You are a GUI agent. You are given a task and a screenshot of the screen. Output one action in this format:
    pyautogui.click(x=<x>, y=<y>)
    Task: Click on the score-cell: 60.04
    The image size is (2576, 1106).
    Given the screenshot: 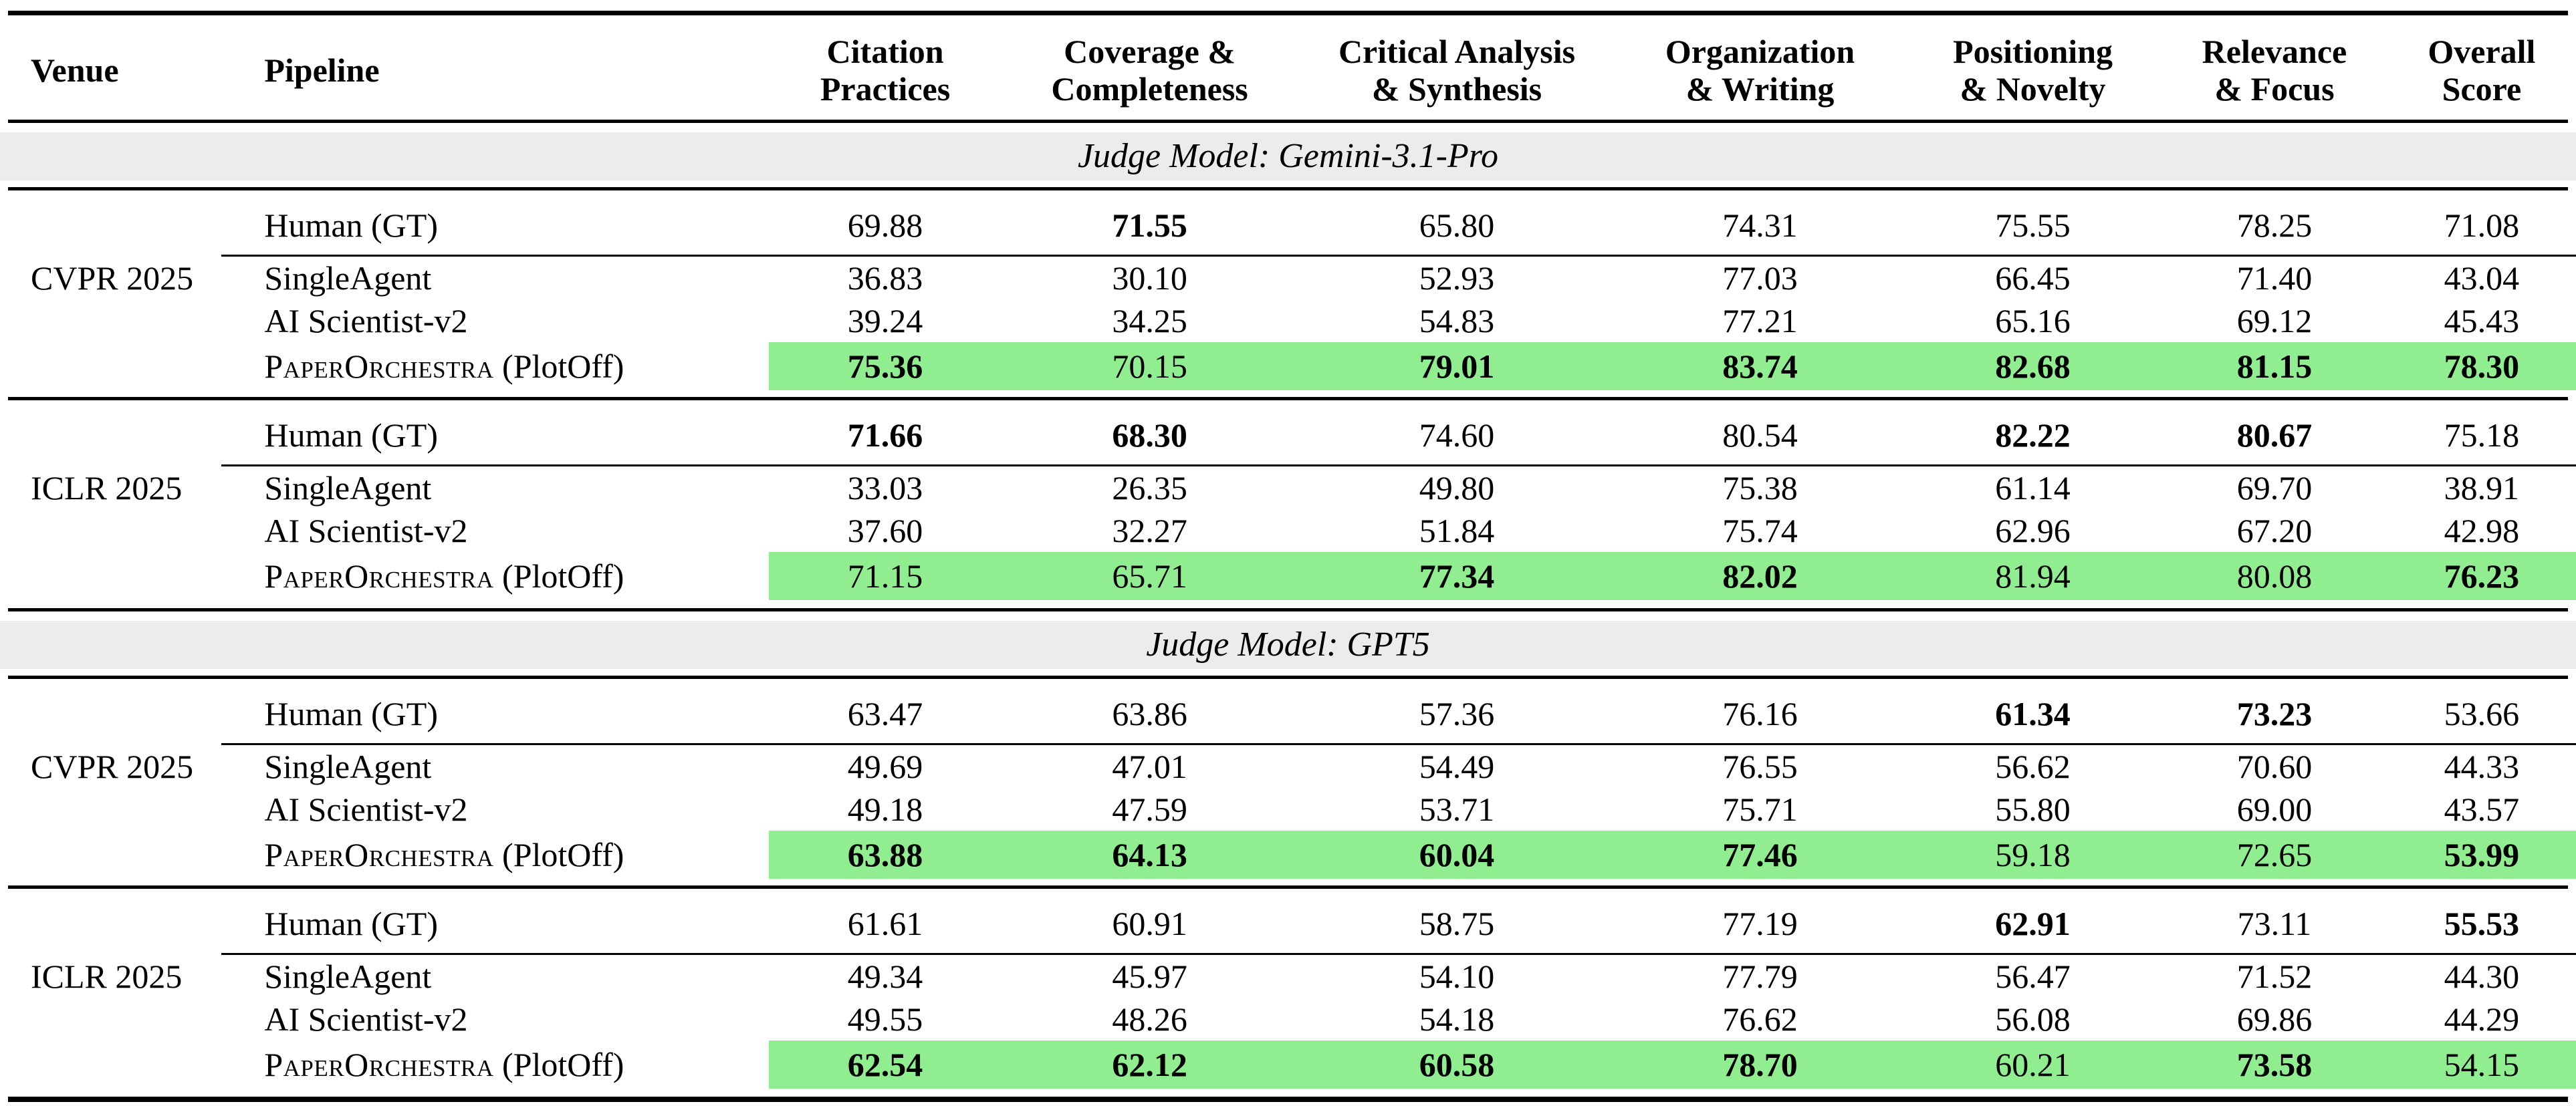 What is the action you would take?
    pyautogui.click(x=1457, y=855)
    